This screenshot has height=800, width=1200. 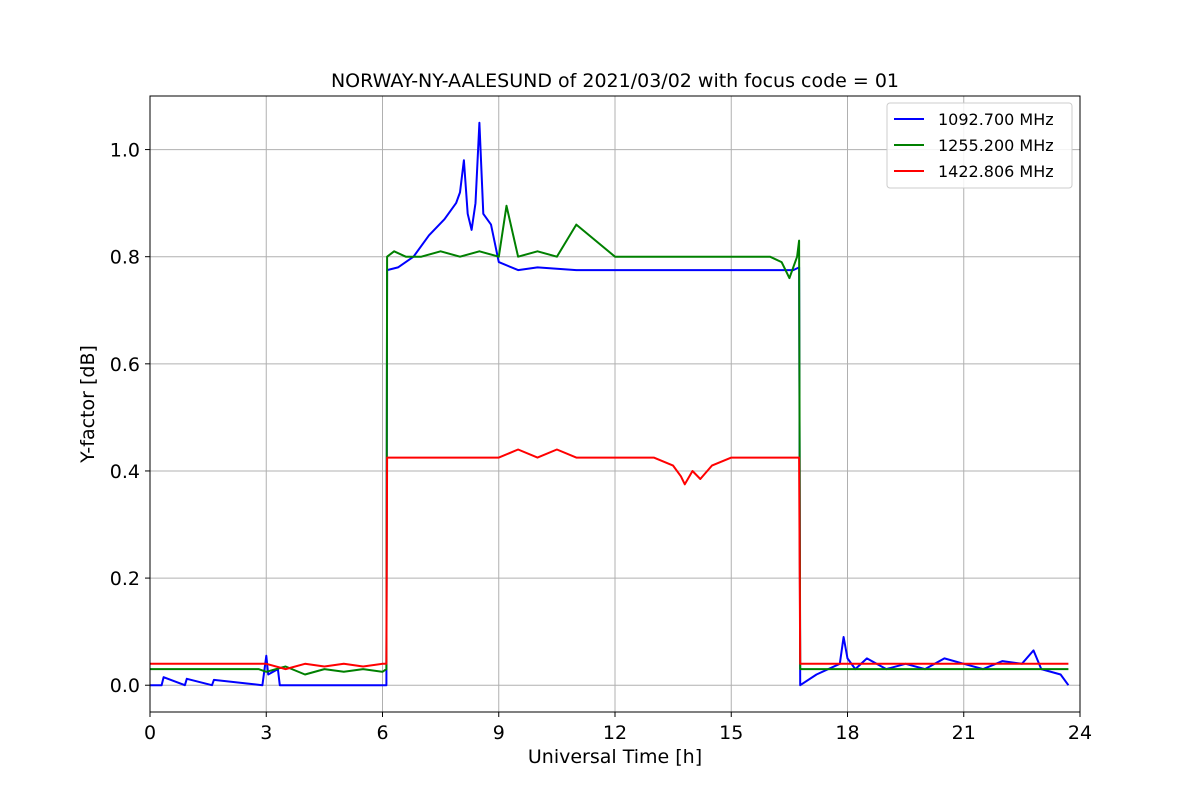 What do you see at coordinates (996, 145) in the screenshot?
I see `legend-label-2: 1255.200 MHz` at bounding box center [996, 145].